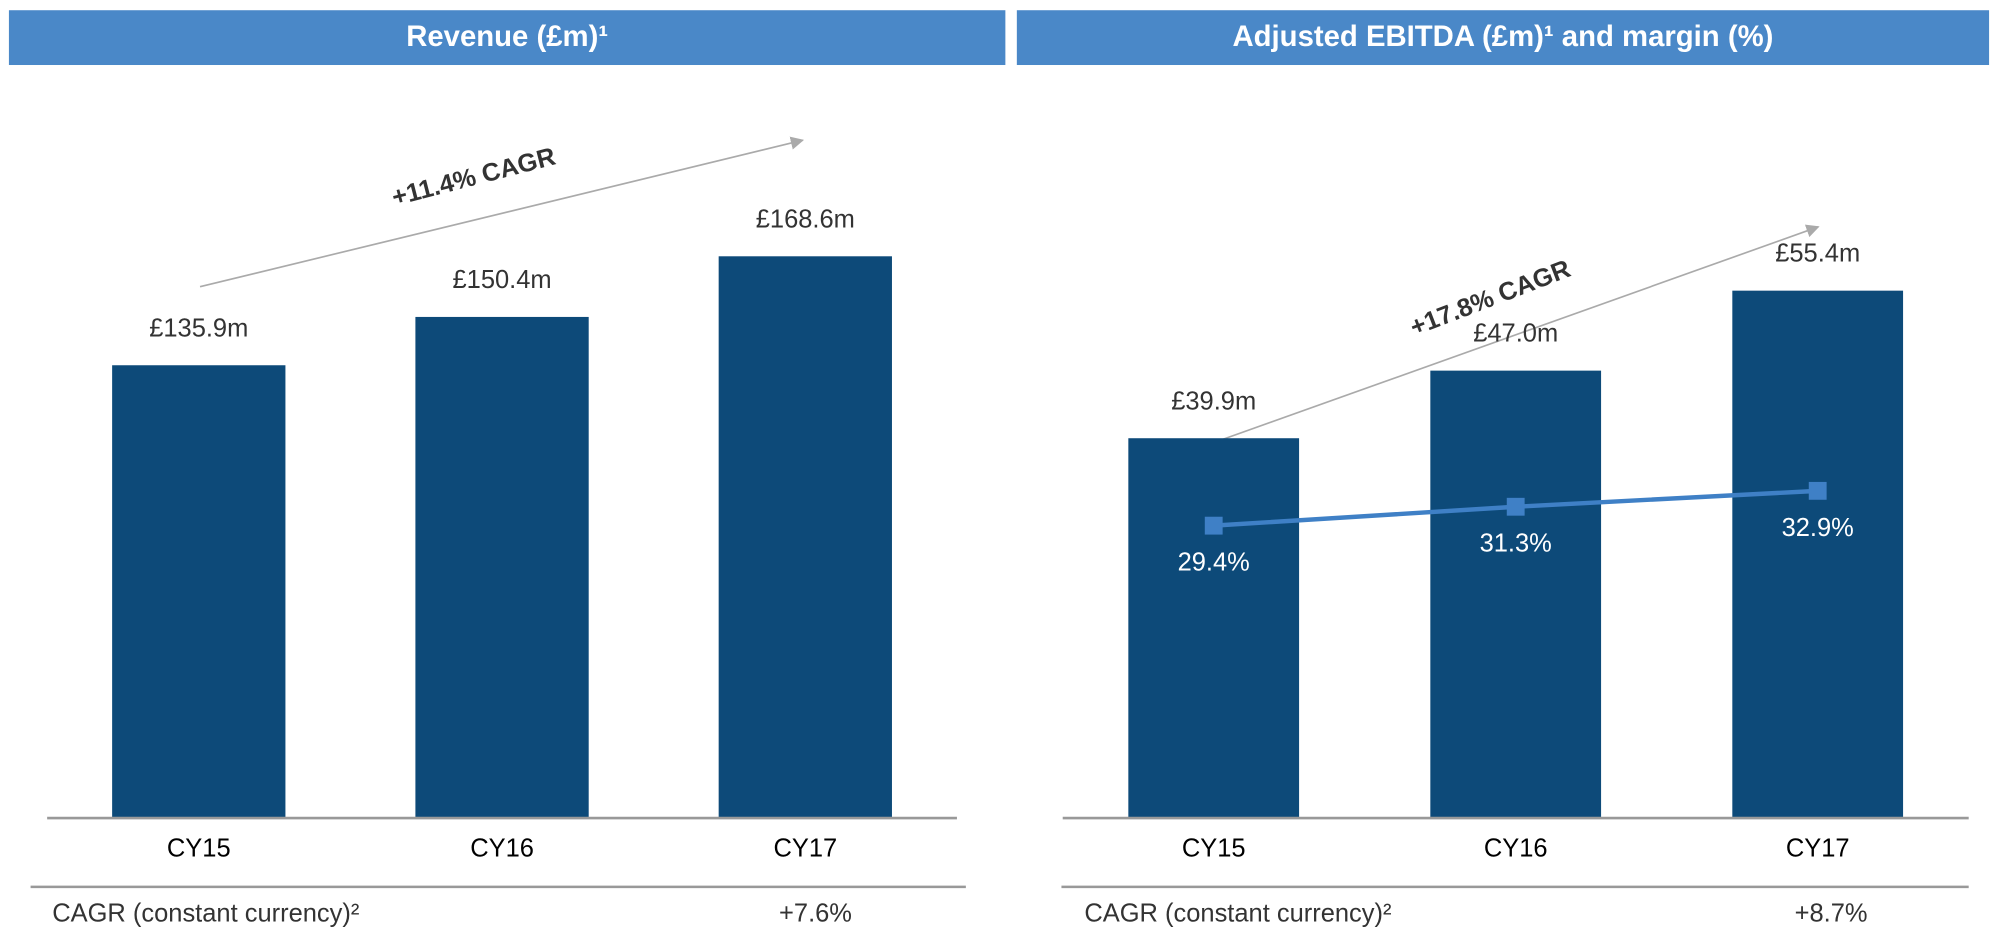 Image resolution: width=1998 pixels, height=937 pixels. I want to click on bar-value-label: £47.0m, so click(1515, 334).